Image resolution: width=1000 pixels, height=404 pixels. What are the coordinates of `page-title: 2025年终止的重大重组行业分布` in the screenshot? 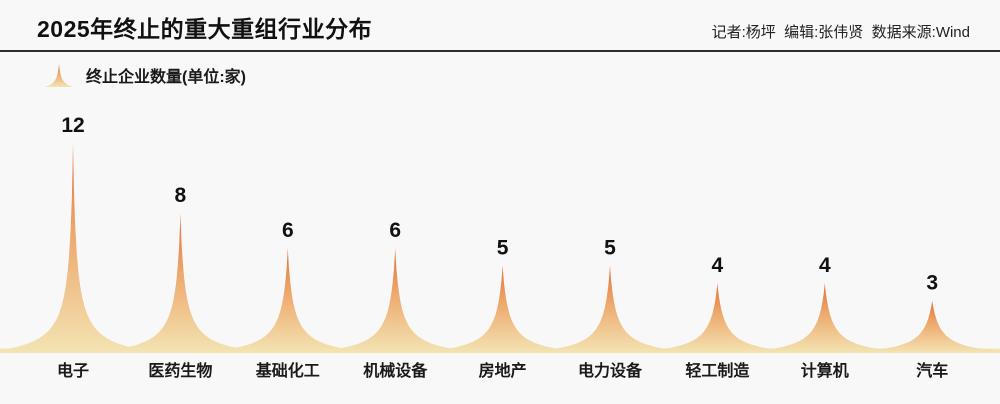 It's located at (205, 29).